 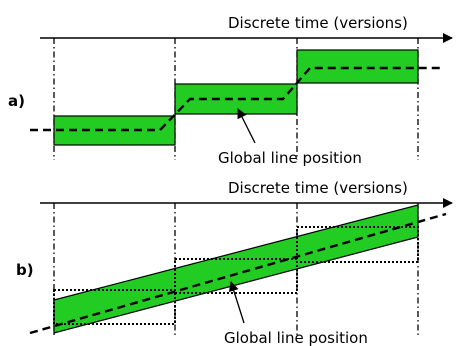 I want to click on panel-a-label: a), so click(x=16, y=101).